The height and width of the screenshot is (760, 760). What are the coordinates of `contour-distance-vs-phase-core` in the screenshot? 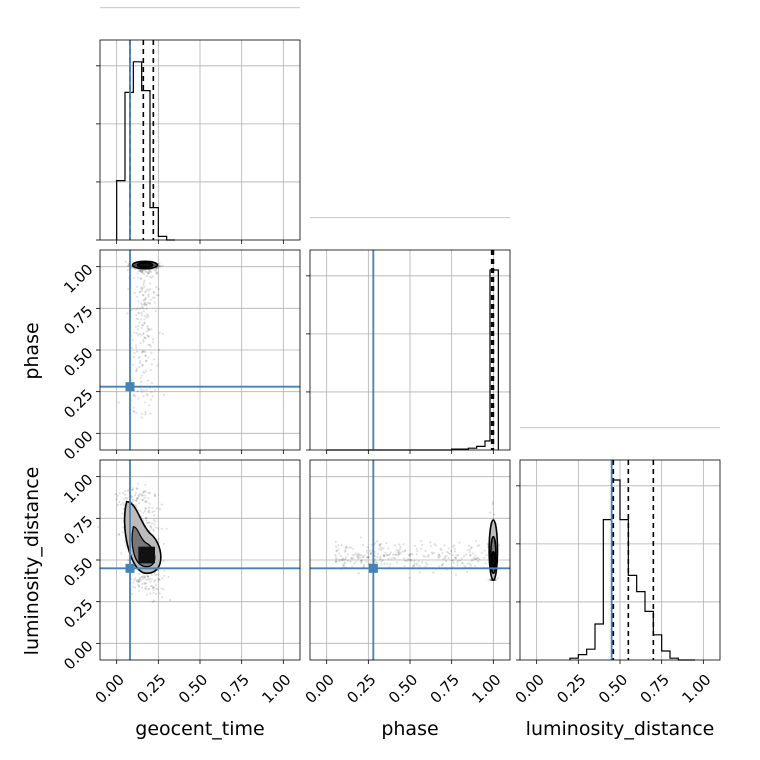 It's located at (493, 560).